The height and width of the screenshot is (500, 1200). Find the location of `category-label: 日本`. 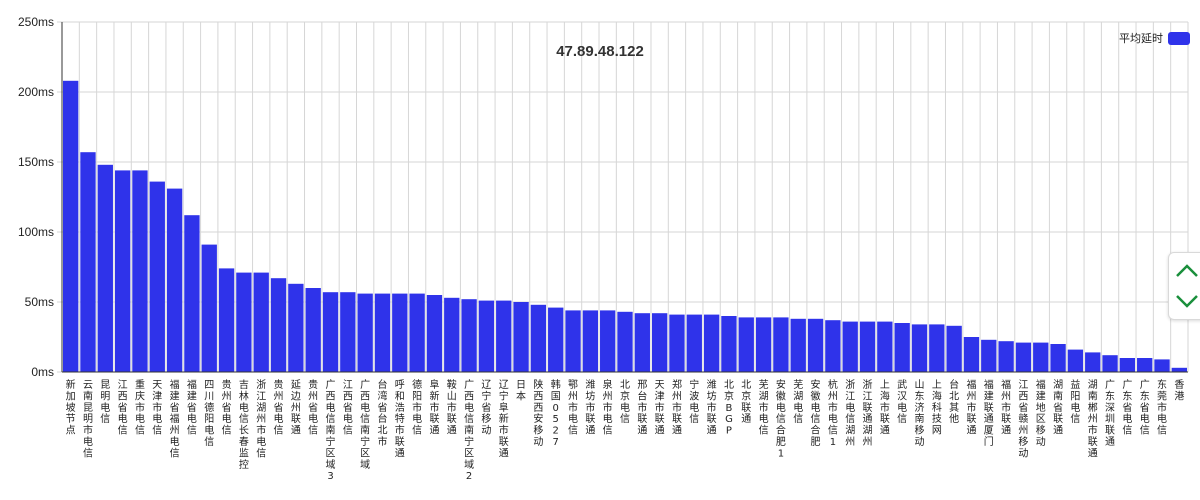

category-label: 日本 is located at coordinates (521, 391).